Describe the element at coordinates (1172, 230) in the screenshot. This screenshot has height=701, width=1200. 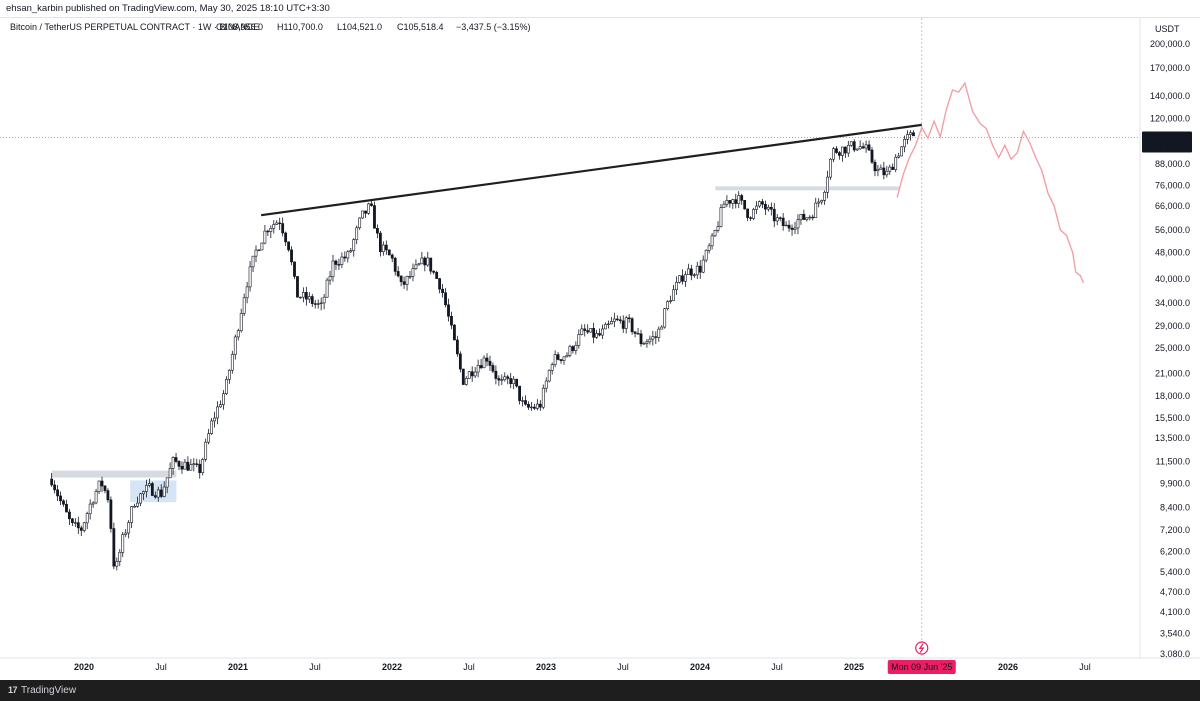
I see `price-tick-label: 56,000.0` at that location.